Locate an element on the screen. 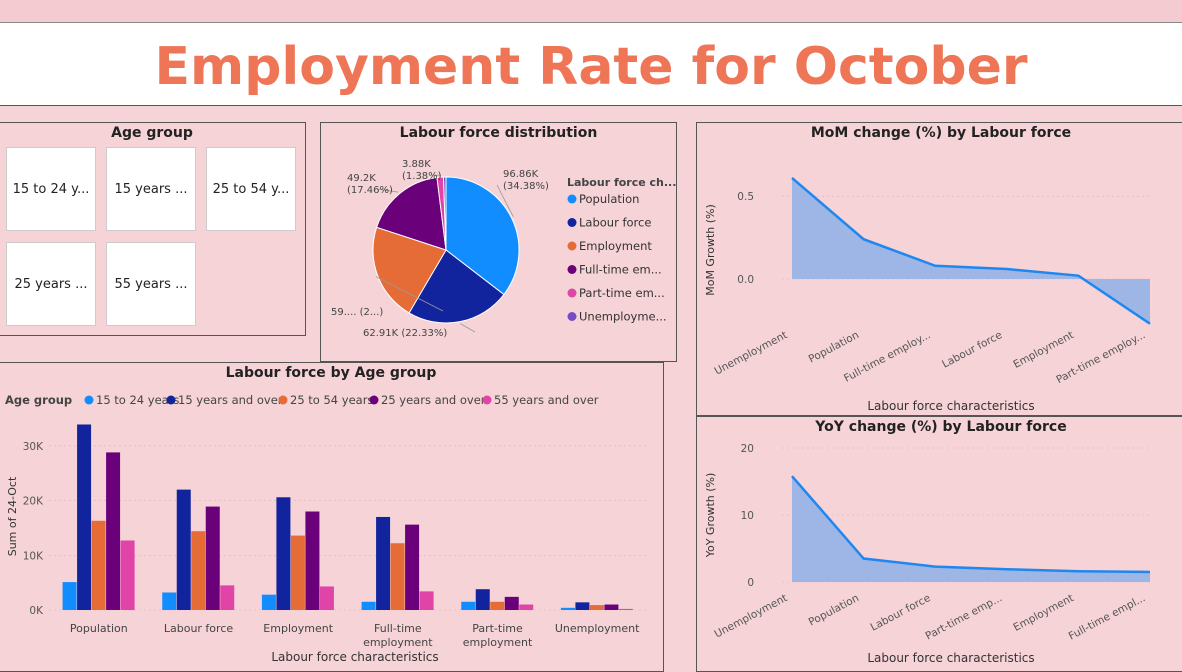  slicer-title: Age group is located at coordinates (152, 133).